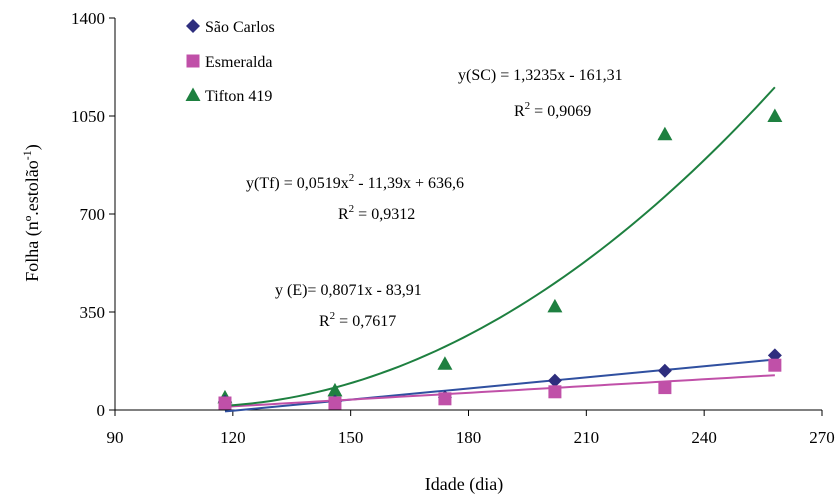 Image resolution: width=839 pixels, height=497 pixels. I want to click on trendline-esmeralda, so click(499, 391).